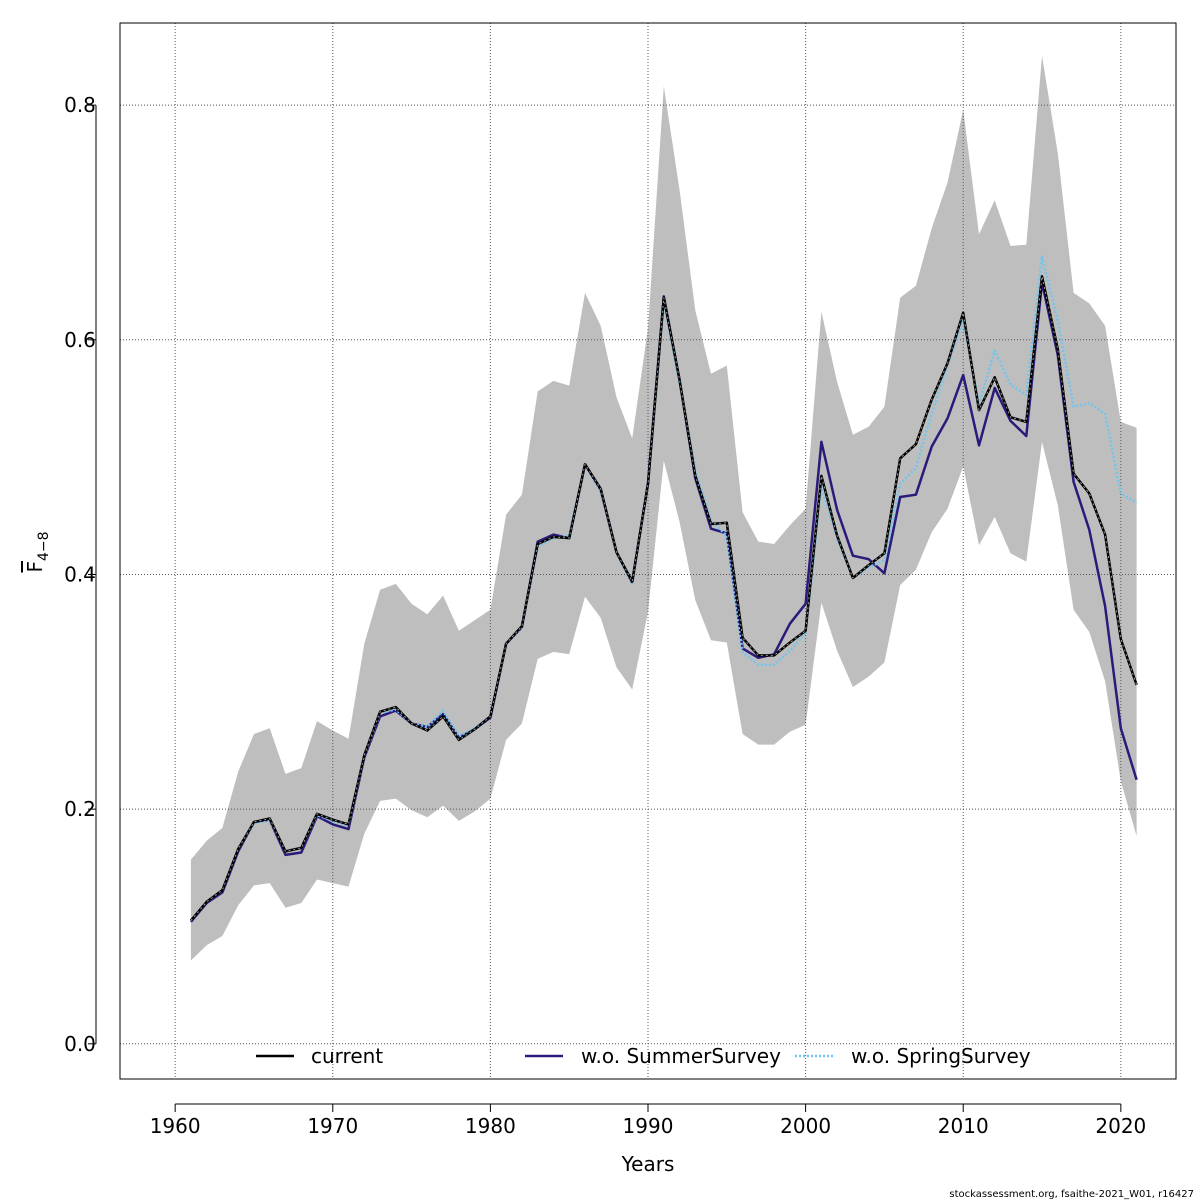  What do you see at coordinates (175, 1126) in the screenshot?
I see `x-tick-label-1960: 1960` at bounding box center [175, 1126].